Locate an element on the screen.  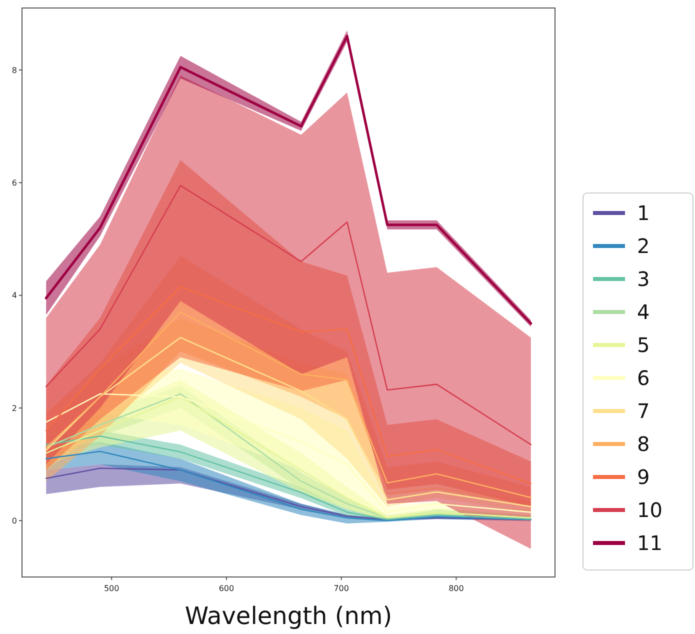
y-tick-label: 0 is located at coordinates (14, 521).